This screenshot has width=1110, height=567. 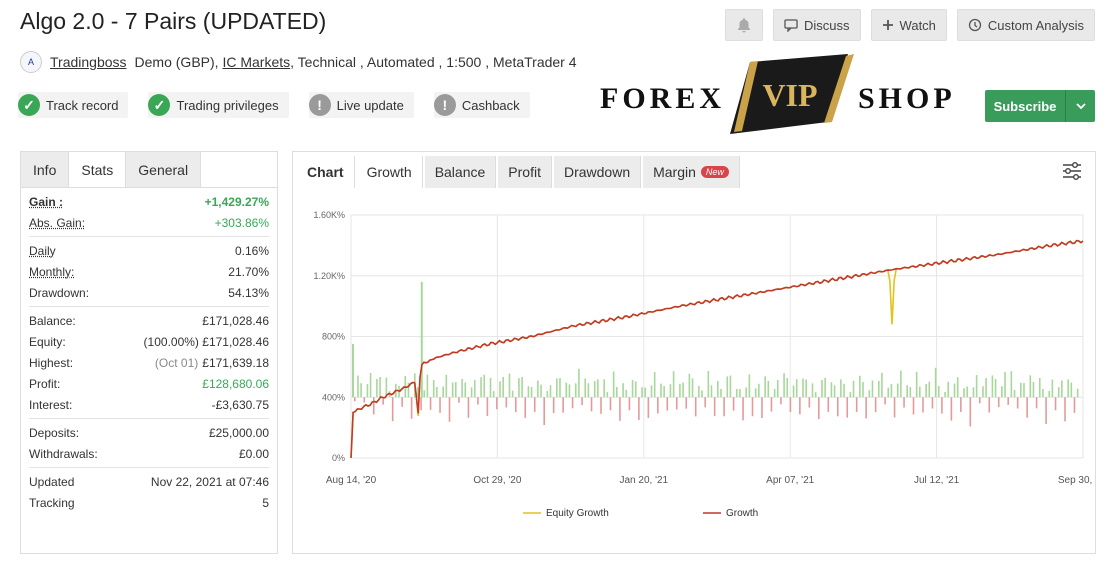 I want to click on top-actions: Discuss Watch Custom Analysis, so click(x=910, y=25).